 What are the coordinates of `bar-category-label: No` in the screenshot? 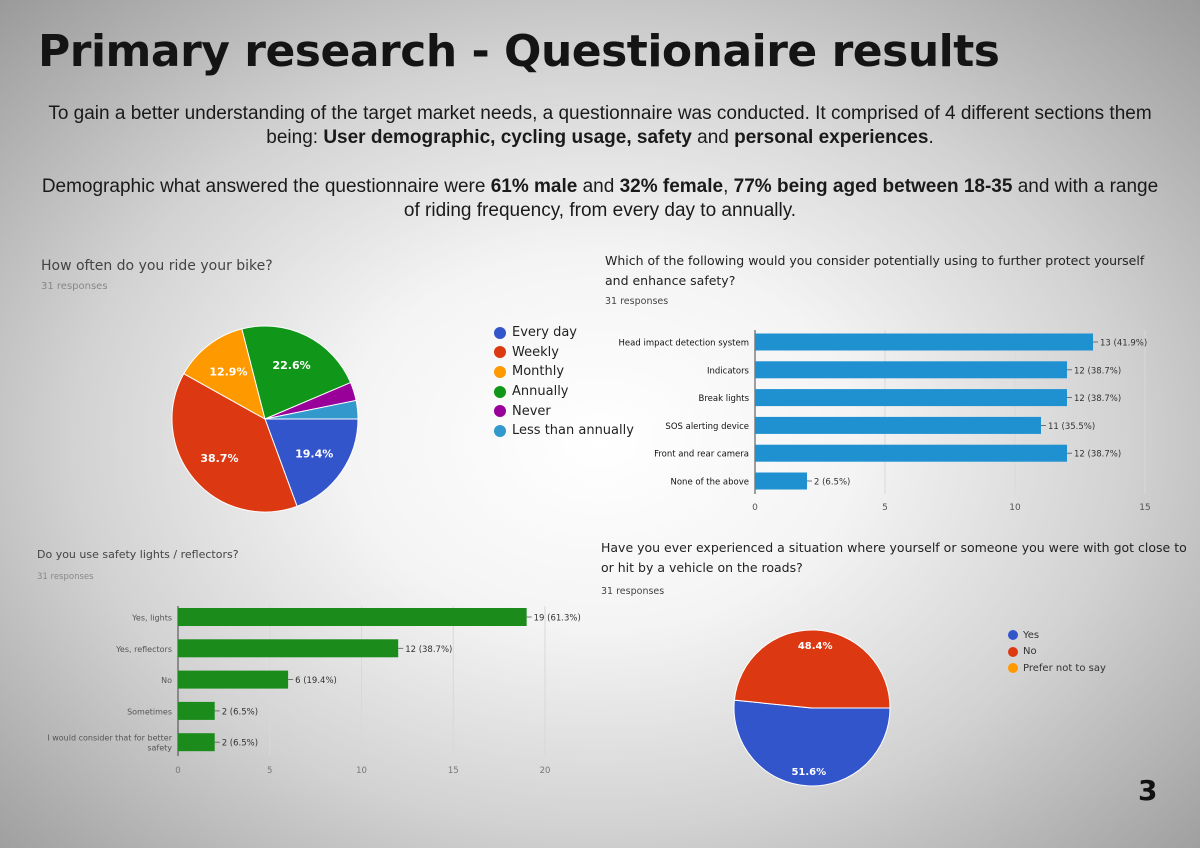 It's located at (166, 680).